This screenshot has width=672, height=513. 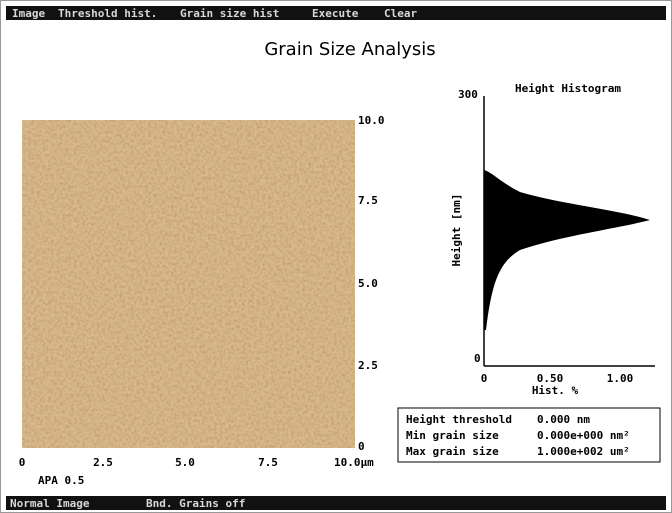 What do you see at coordinates (336, 503) in the screenshot?
I see `status-bar` at bounding box center [336, 503].